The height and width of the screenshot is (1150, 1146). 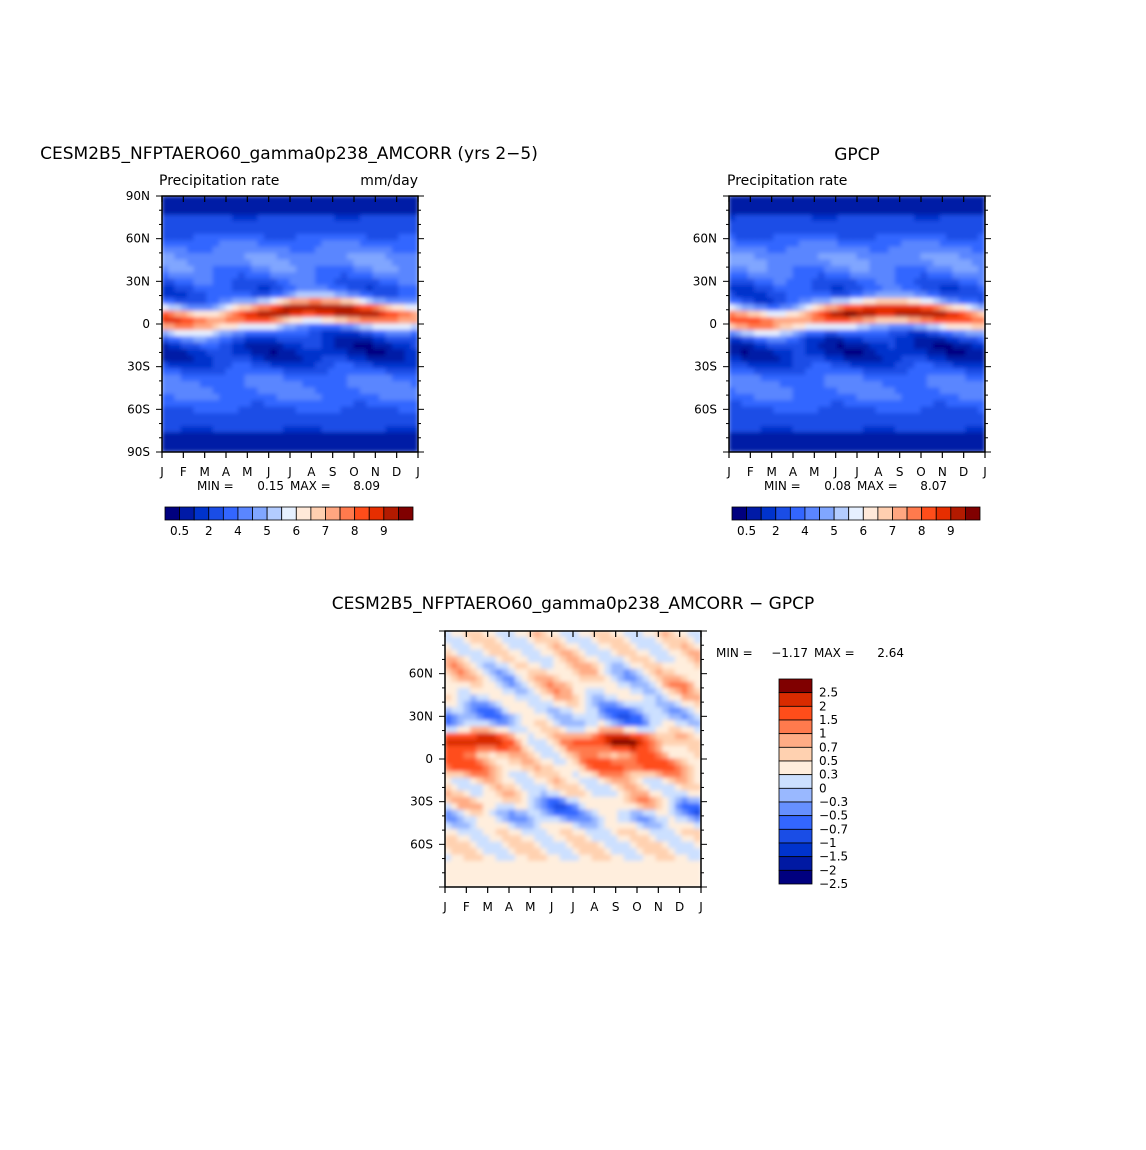 I want to click on panel-model-max-value: 8.09, so click(x=366, y=486).